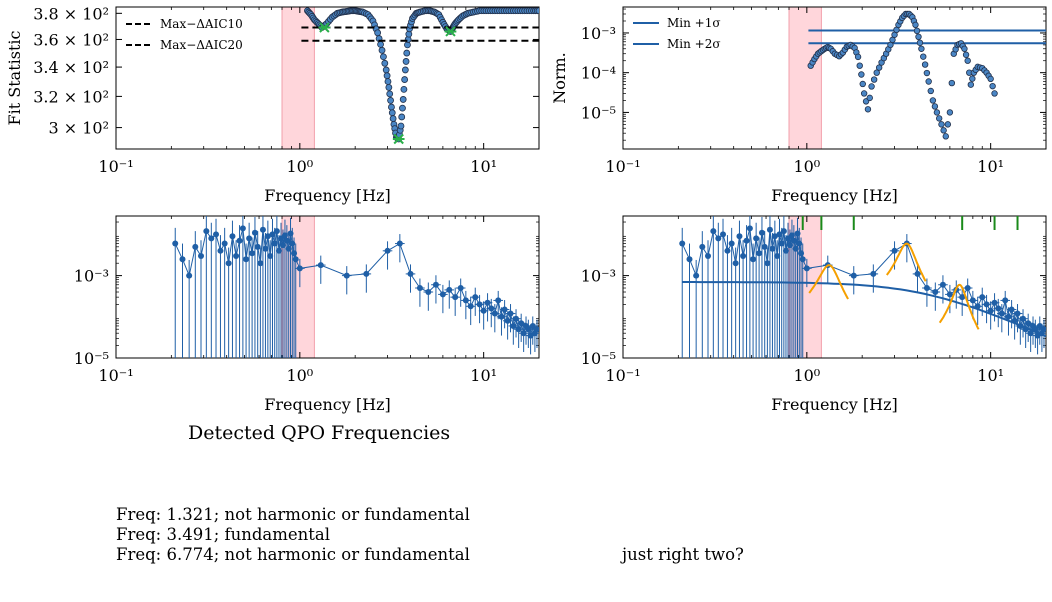 The height and width of the screenshot is (602, 1052). What do you see at coordinates (598, 73) in the screenshot?
I see `y-tick-label: 10⁻⁴` at bounding box center [598, 73].